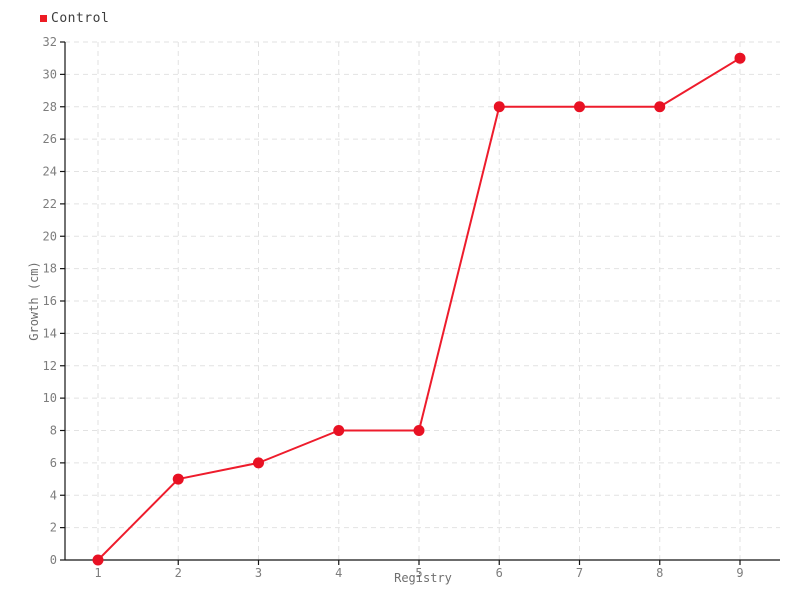 The image size is (800, 600). I want to click on y-tick-label: 16, so click(50, 301).